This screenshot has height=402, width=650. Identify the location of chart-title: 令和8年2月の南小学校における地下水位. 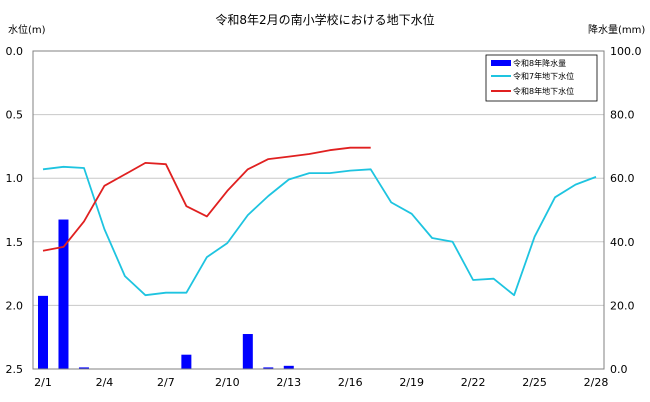
(324, 19).